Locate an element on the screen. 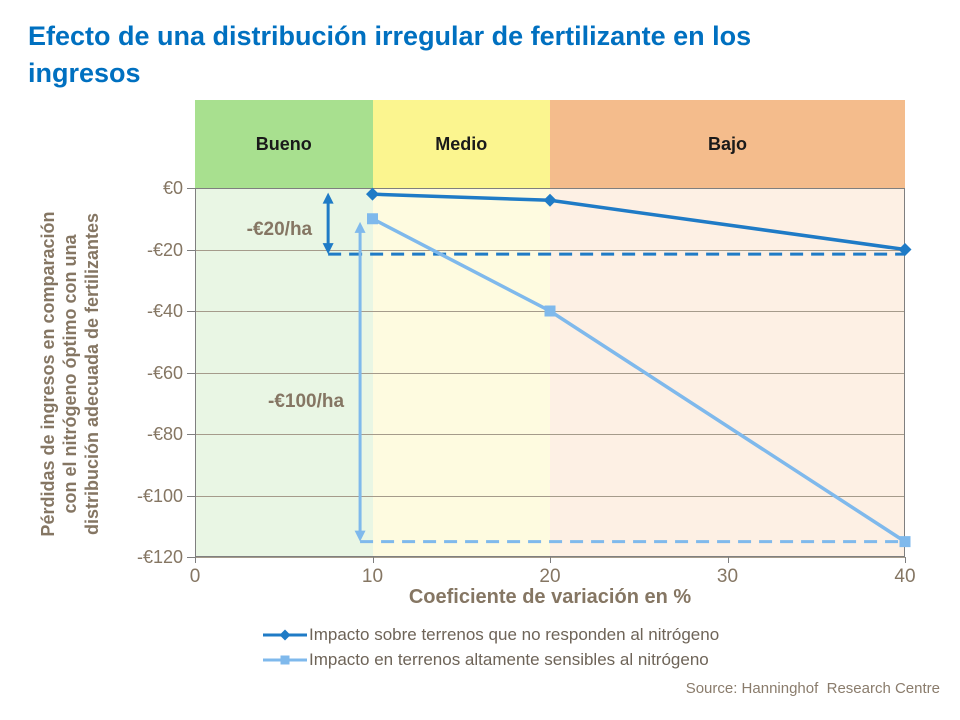 This screenshot has height=720, width=960. x-axis-title: Coeficiente de variación en % is located at coordinates (550, 597).